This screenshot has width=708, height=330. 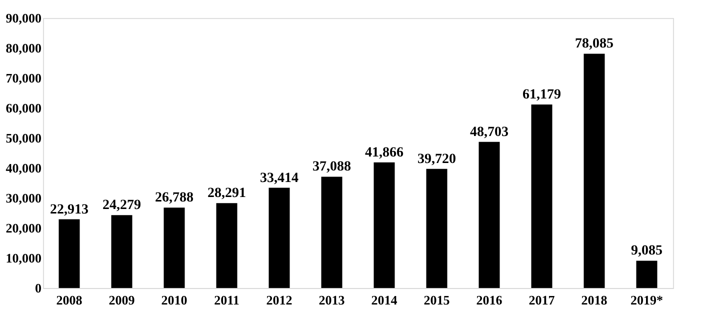 I want to click on y-tick-label: 80,000, so click(x=24, y=48).